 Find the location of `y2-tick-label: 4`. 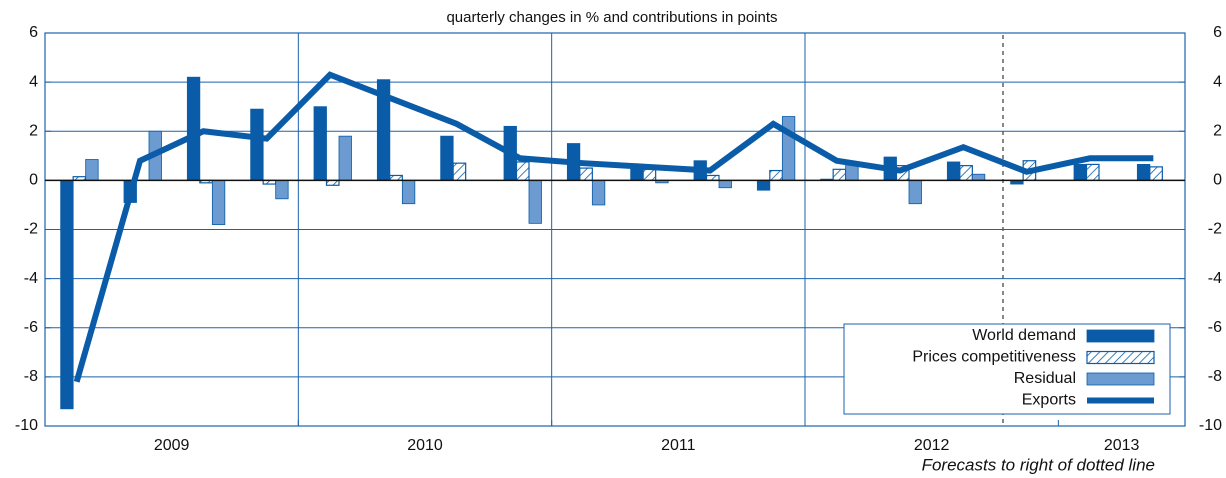

y2-tick-label: 4 is located at coordinates (1217, 81).